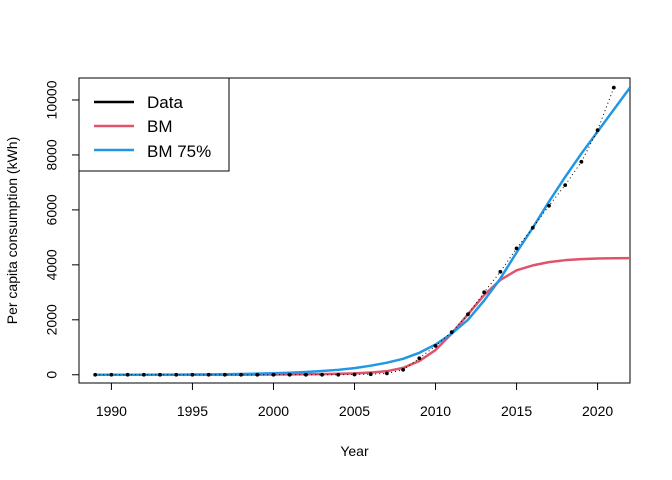 This screenshot has height=480, width=672. Describe the element at coordinates (52, 319) in the screenshot. I see `y-tick-label-1: 2000` at that location.